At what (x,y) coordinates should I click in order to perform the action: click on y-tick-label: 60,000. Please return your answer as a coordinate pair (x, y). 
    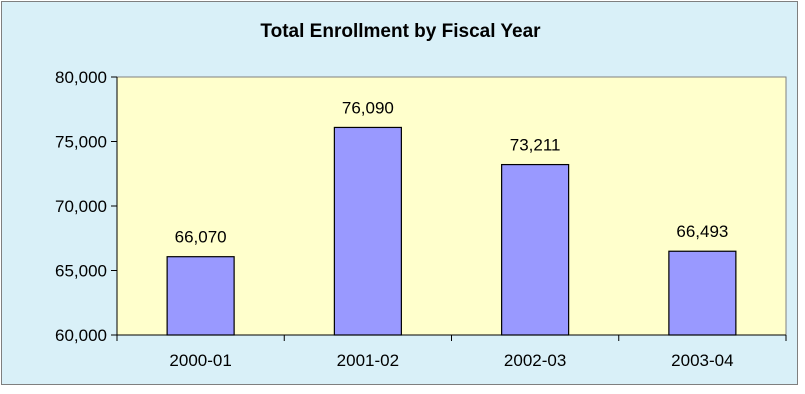
    Looking at the image, I should click on (81, 335).